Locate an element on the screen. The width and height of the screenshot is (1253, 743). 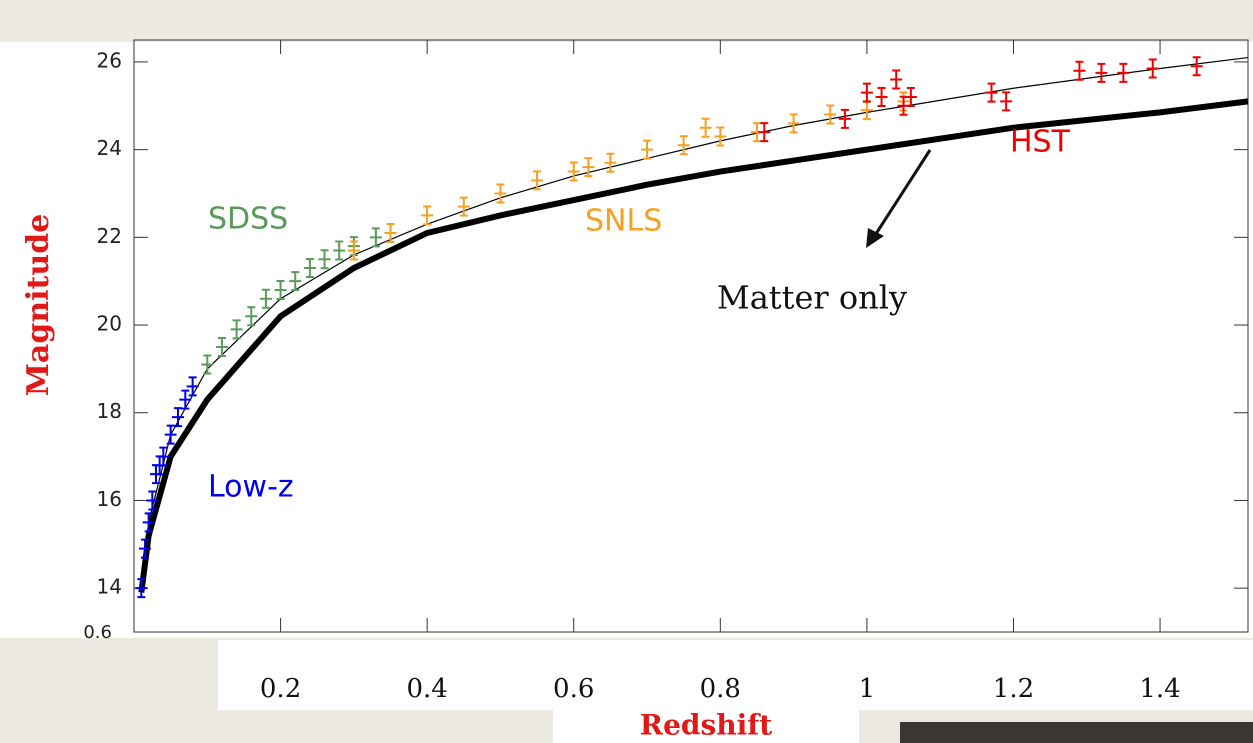
y-tick-label: 16 is located at coordinates (109, 499).